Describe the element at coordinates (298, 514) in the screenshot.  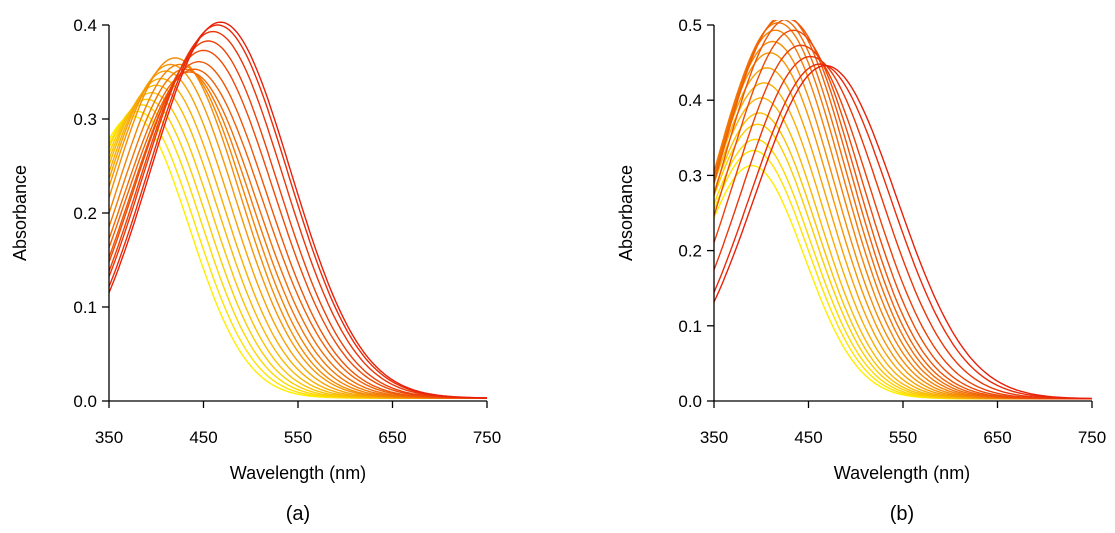
I see `panel-a-label: (a)` at that location.